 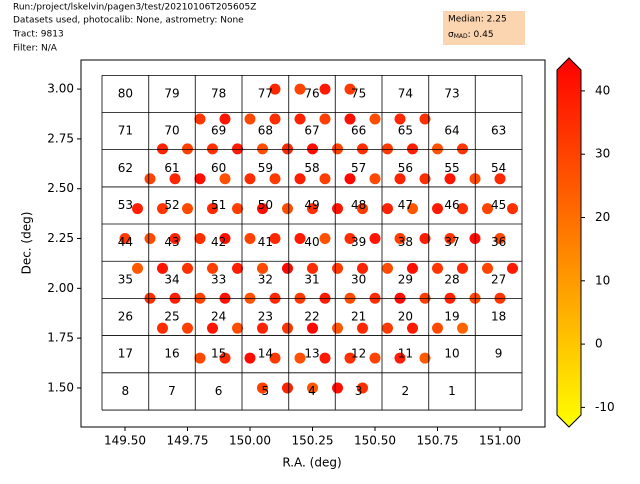 I want to click on y-tick-label: 1.50, so click(x=60, y=387).